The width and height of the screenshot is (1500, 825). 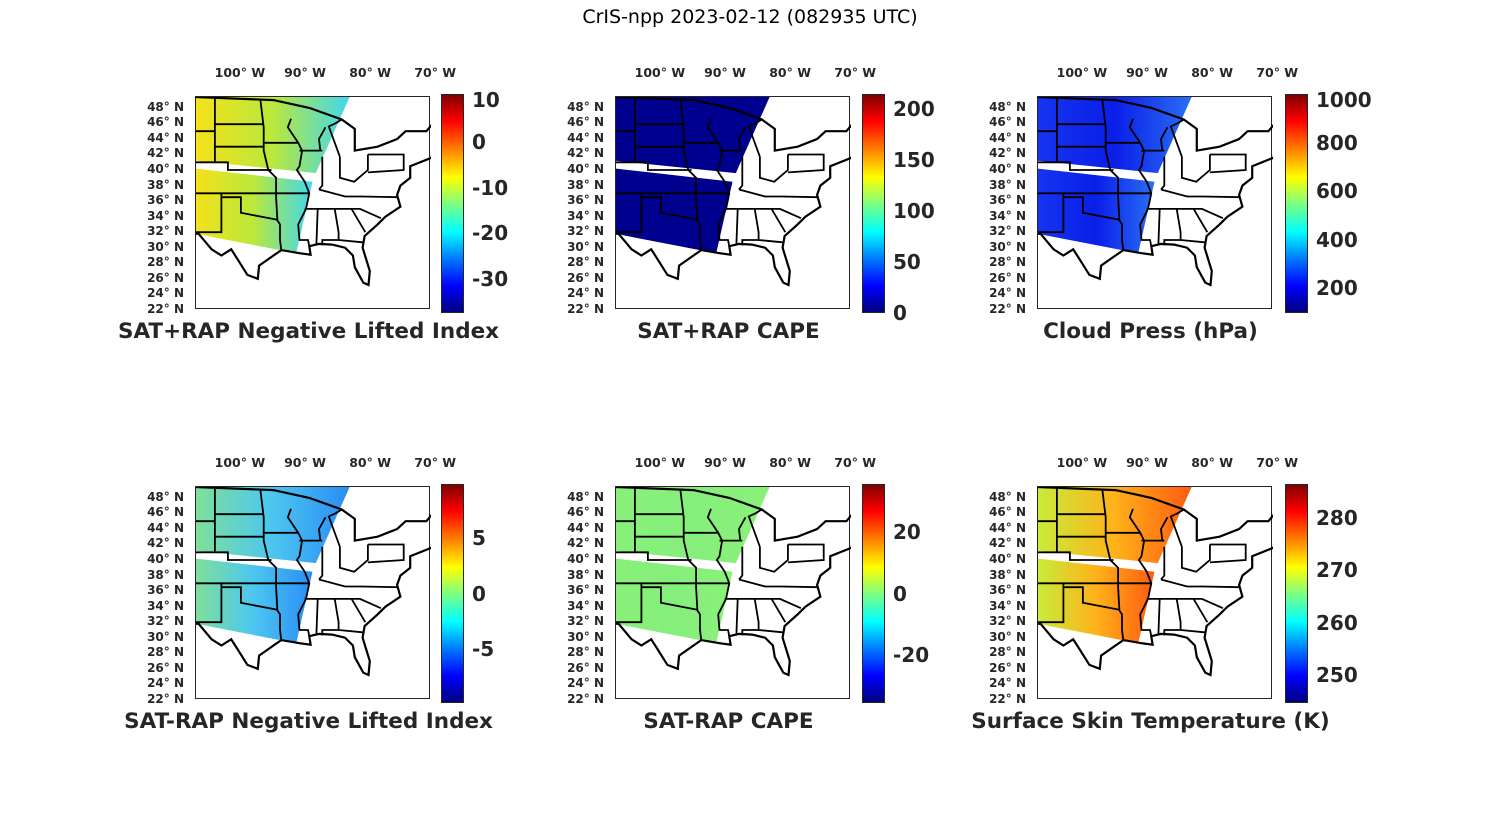 What do you see at coordinates (1337, 570) in the screenshot?
I see `colorbar-tick-label: 270` at bounding box center [1337, 570].